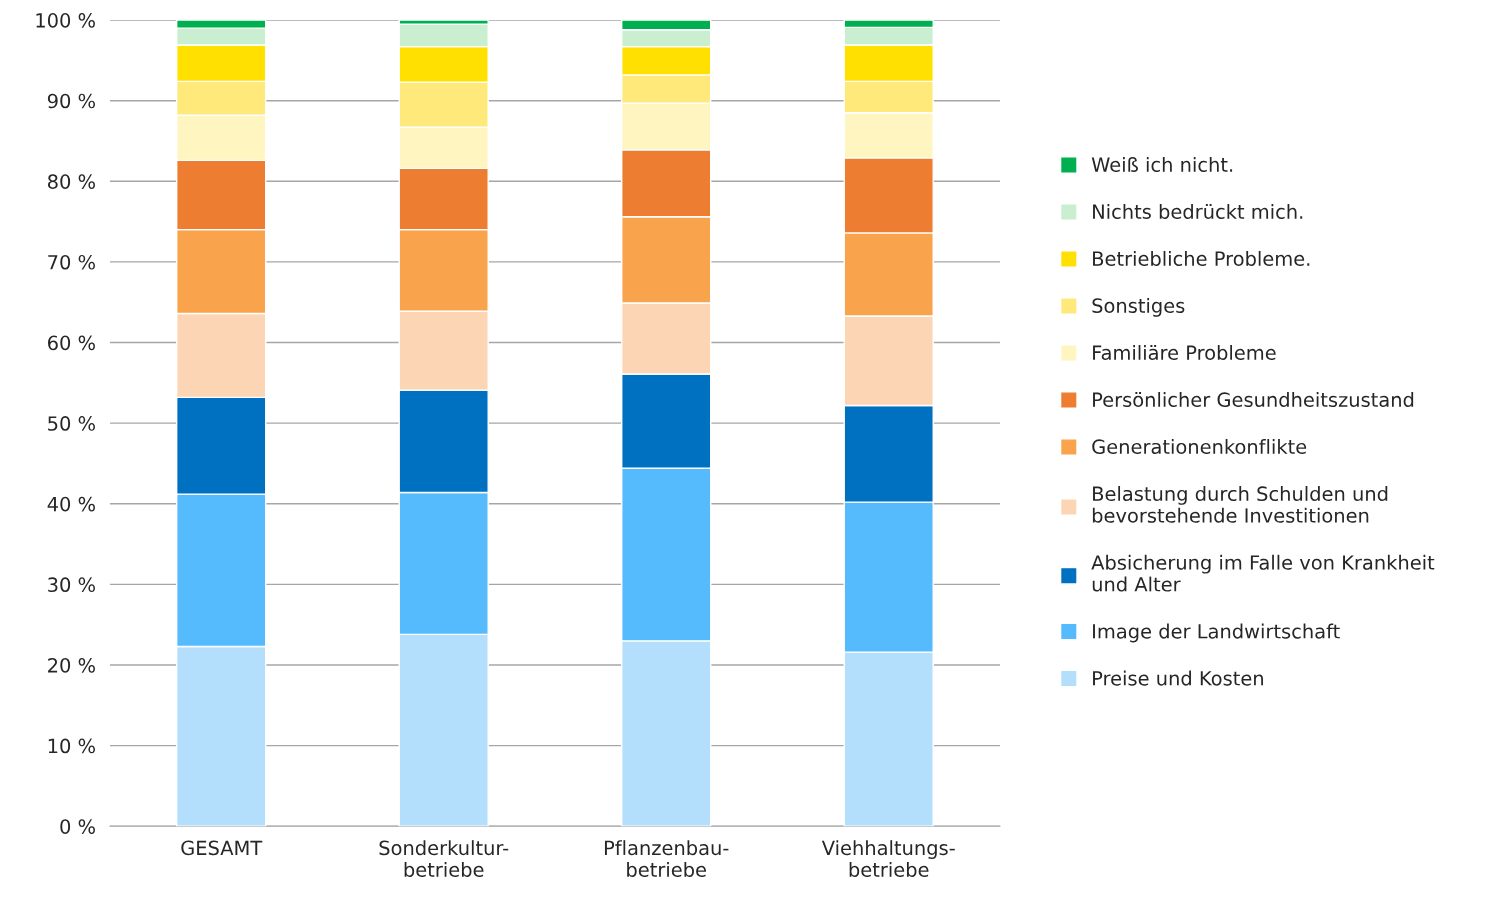 Image resolution: width=1506 pixels, height=912 pixels. Describe the element at coordinates (1162, 164) in the screenshot. I see `legend-label: Weiß ich nicht.` at that location.